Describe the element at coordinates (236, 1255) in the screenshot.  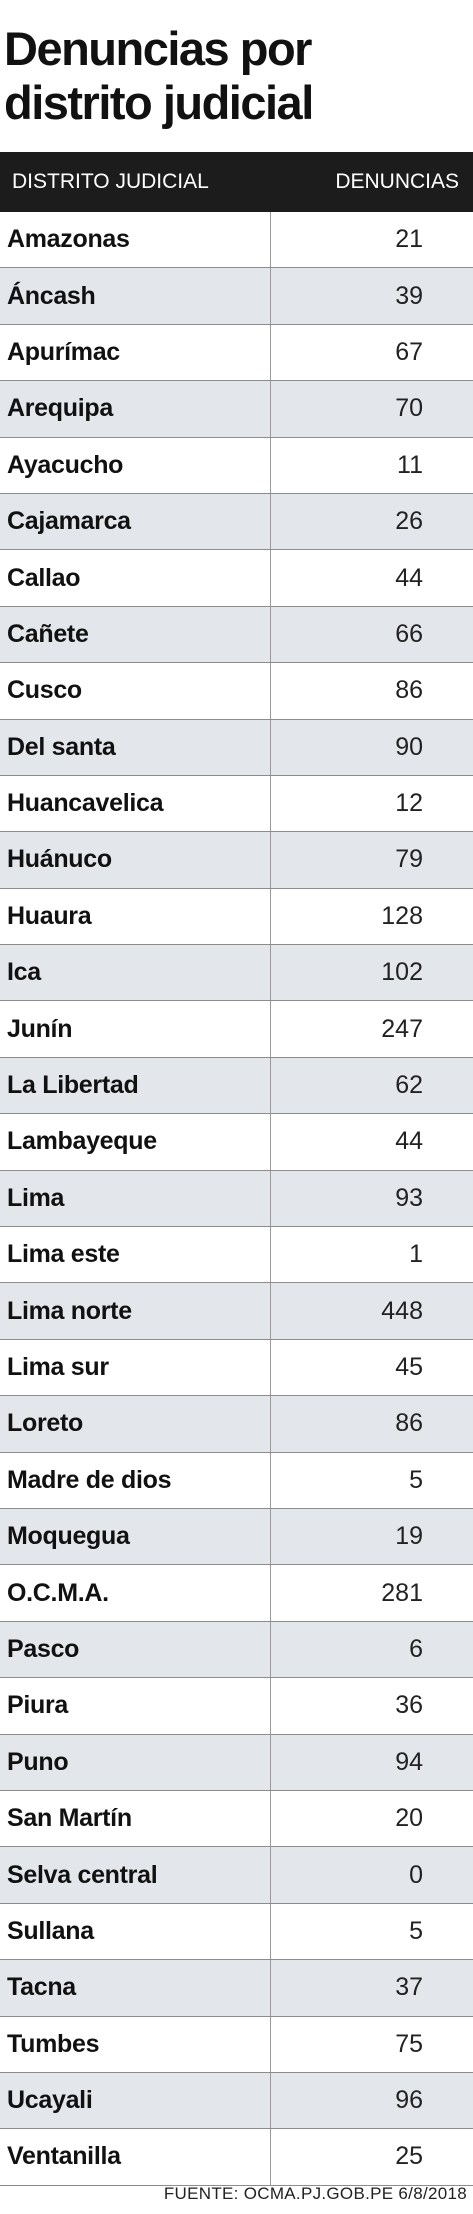
I see `table-row: Lima este 1` at that location.